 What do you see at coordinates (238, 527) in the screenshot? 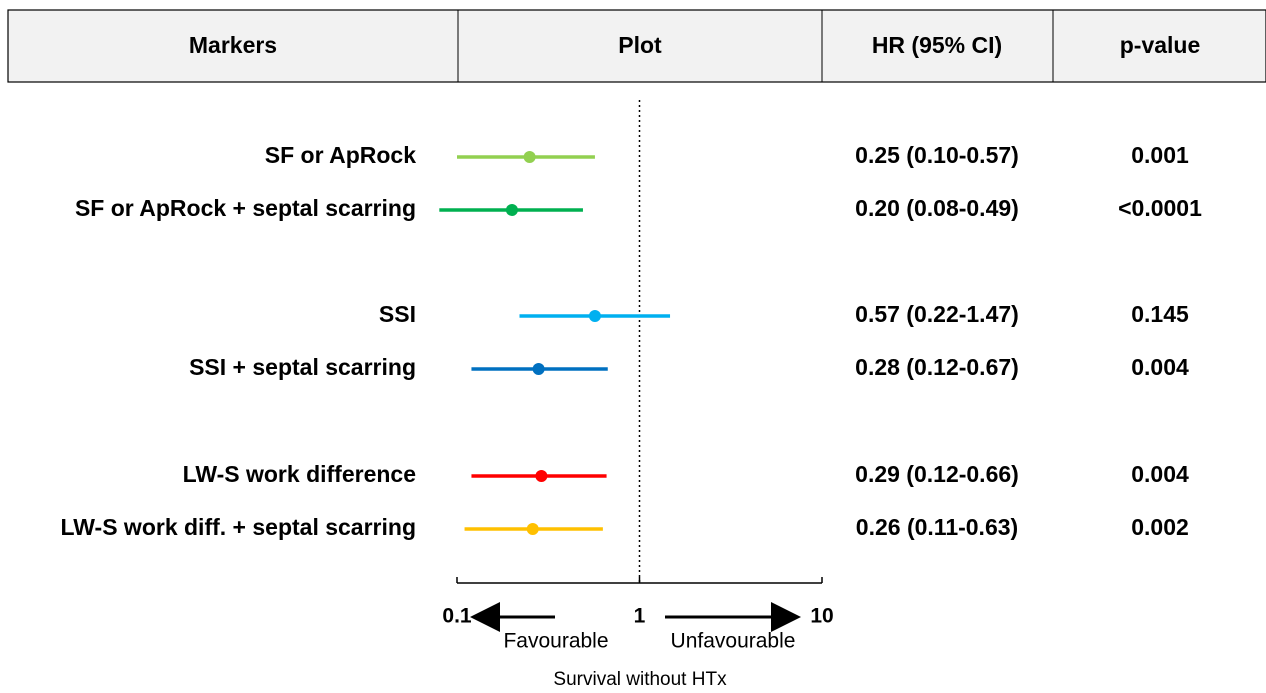
I see `marker-label: LW-S work diff. + septal scarring` at bounding box center [238, 527].